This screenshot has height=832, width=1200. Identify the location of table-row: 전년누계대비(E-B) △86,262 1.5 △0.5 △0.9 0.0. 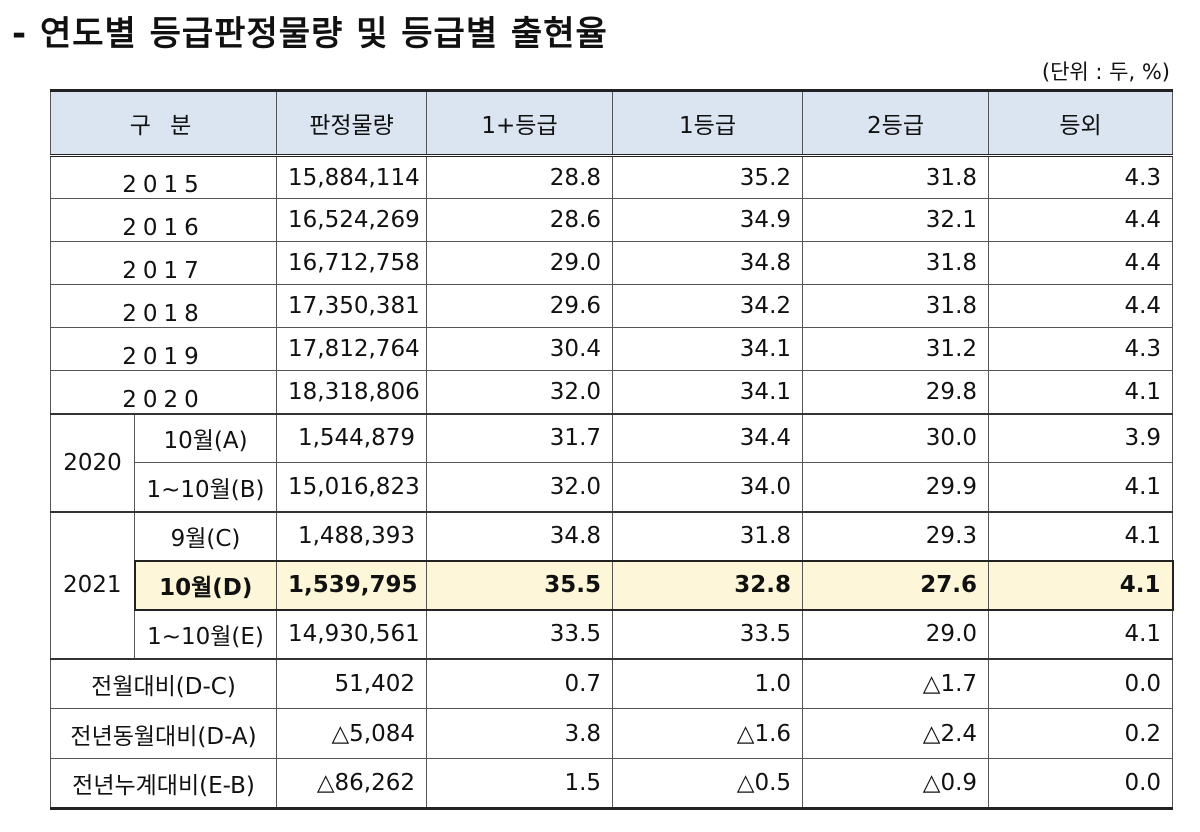
(611, 784).